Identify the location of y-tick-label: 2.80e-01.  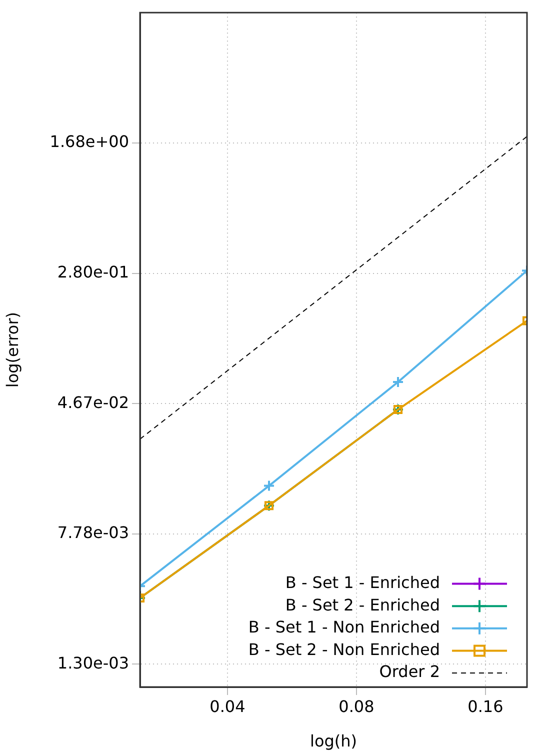
(93, 272).